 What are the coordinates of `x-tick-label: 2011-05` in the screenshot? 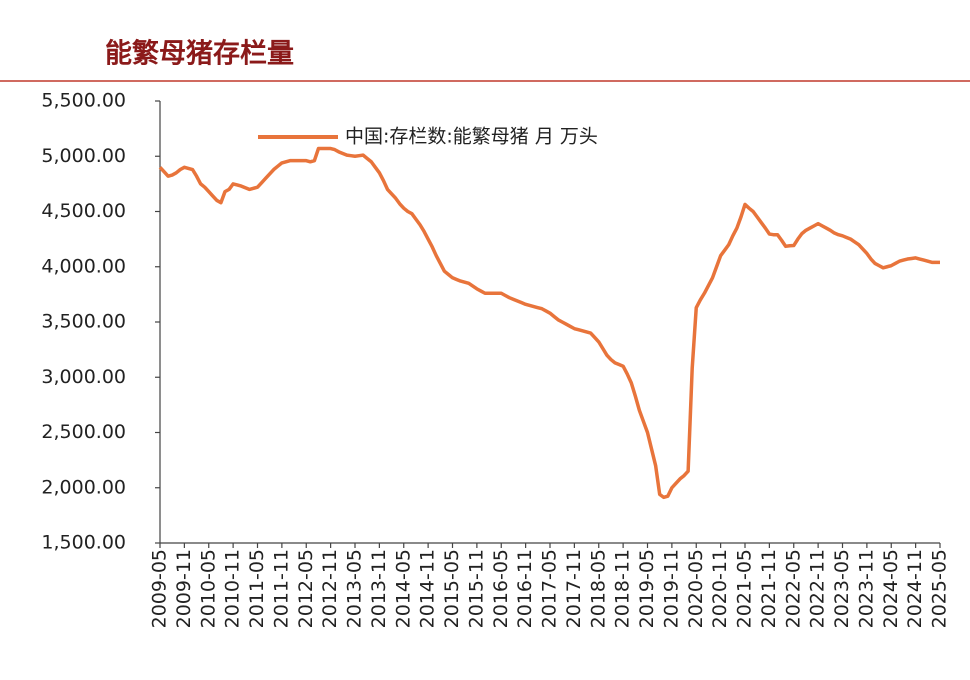 It's located at (257, 588).